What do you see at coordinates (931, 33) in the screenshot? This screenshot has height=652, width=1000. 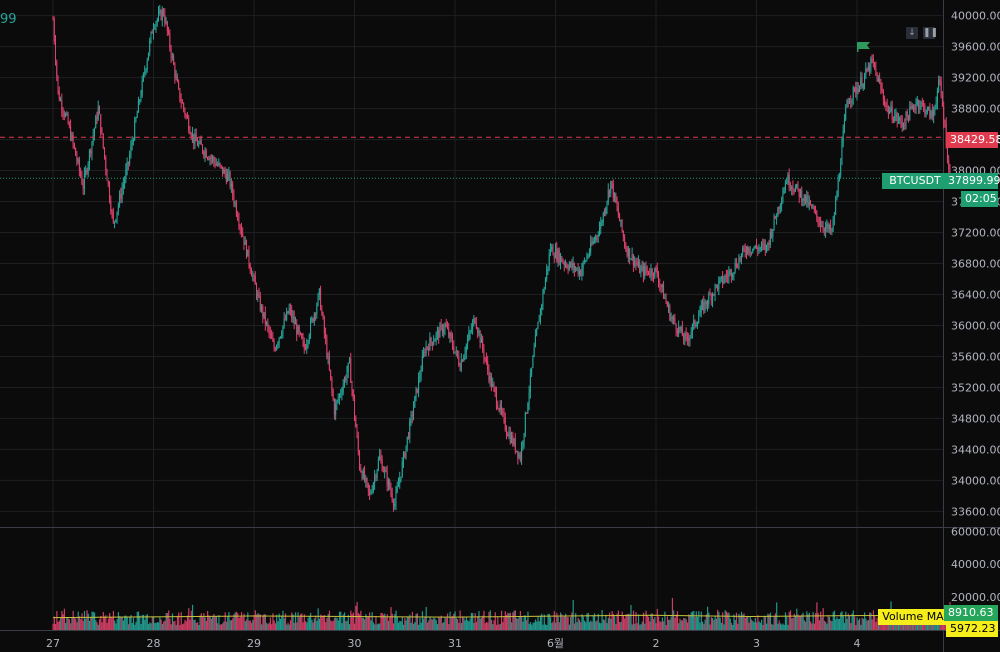 I see `pause-icon: ❚❚` at bounding box center [931, 33].